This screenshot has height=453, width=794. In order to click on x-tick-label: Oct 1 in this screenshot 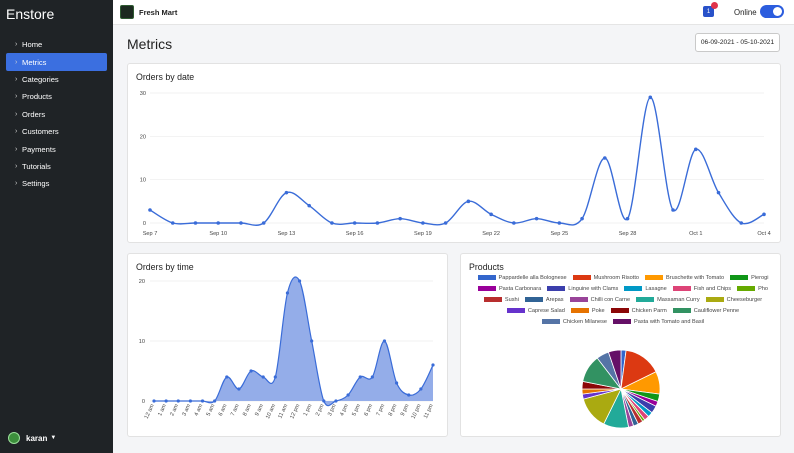, I will do `click(695, 234)`.